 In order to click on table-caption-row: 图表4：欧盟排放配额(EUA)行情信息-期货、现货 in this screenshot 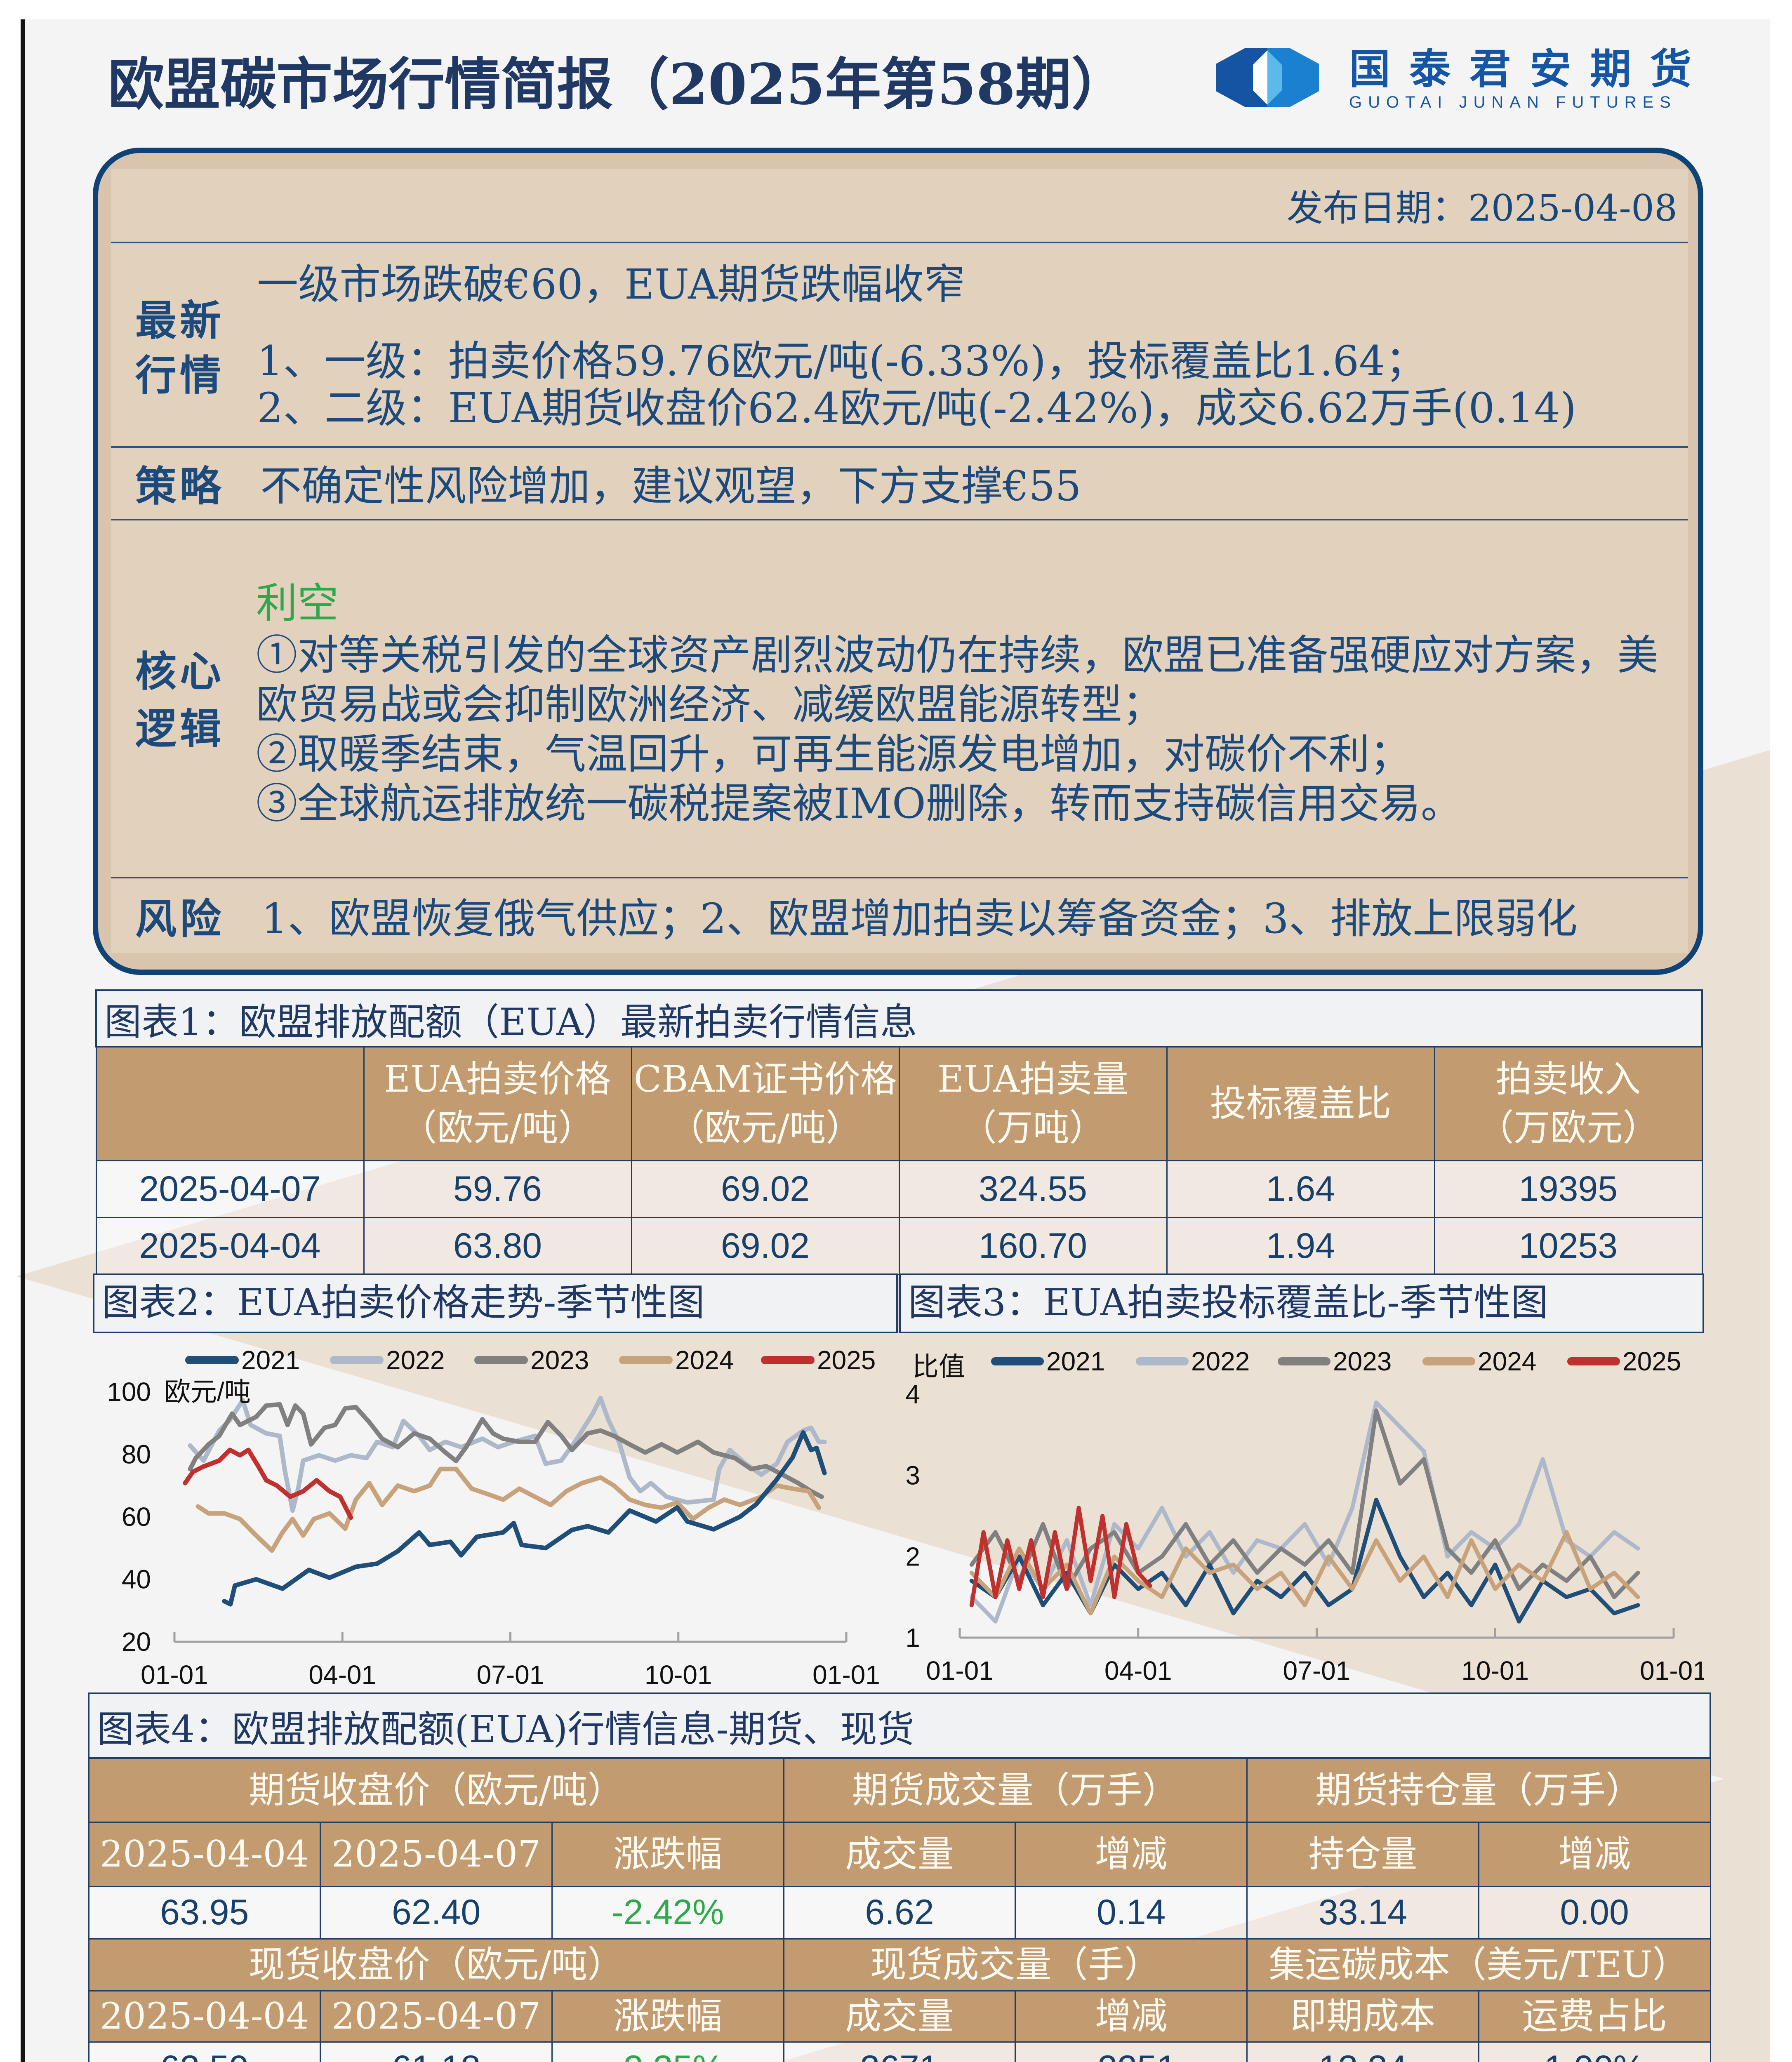, I will do `click(899, 1725)`.